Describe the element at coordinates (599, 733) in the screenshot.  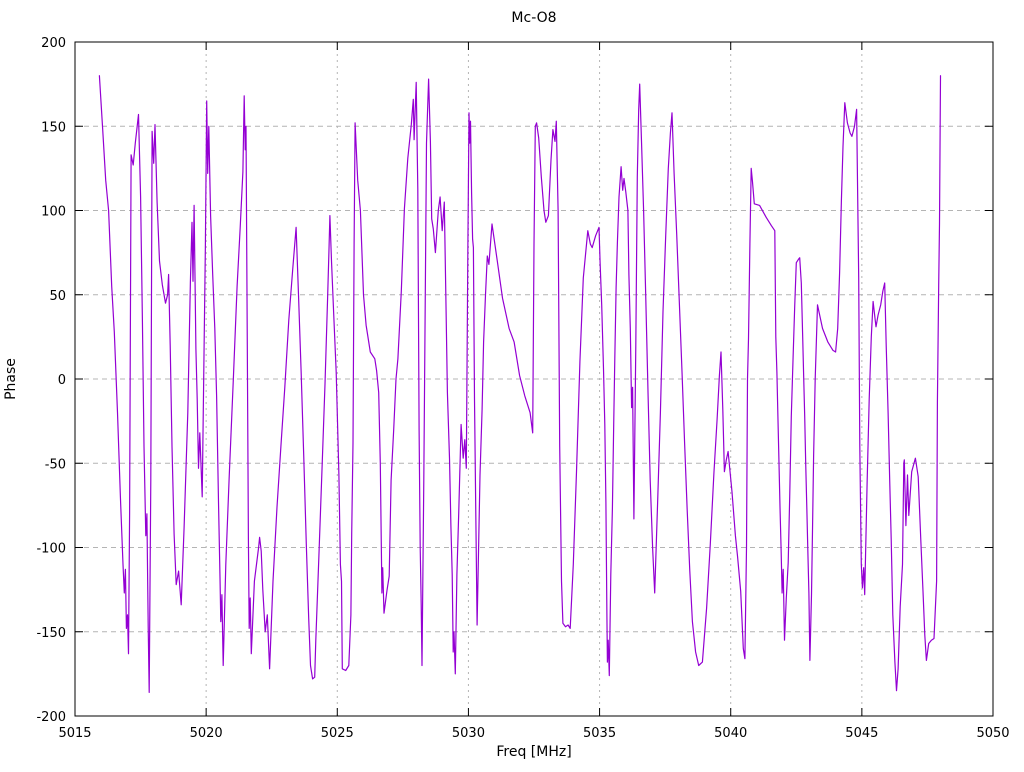
I see `x-tick-label: 5035` at that location.